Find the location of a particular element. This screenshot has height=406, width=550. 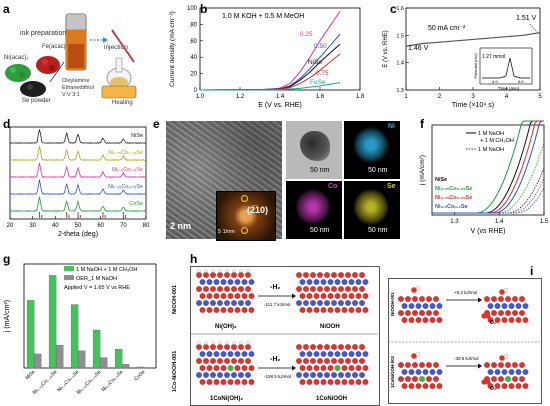

h-energy-2: -158.5 kJ/mol is located at coordinates (278, 376).